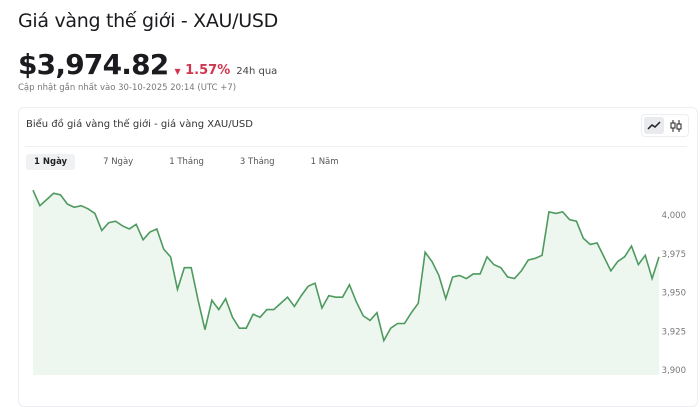 This screenshot has width=700, height=407. I want to click on candlestick-icon, so click(676, 125).